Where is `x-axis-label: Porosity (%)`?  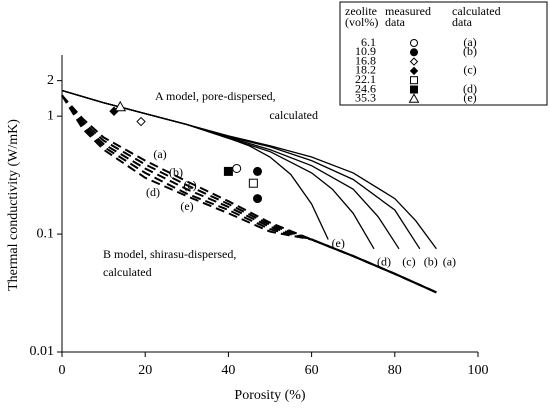
x-axis-label: Porosity (%) is located at coordinates (270, 395).